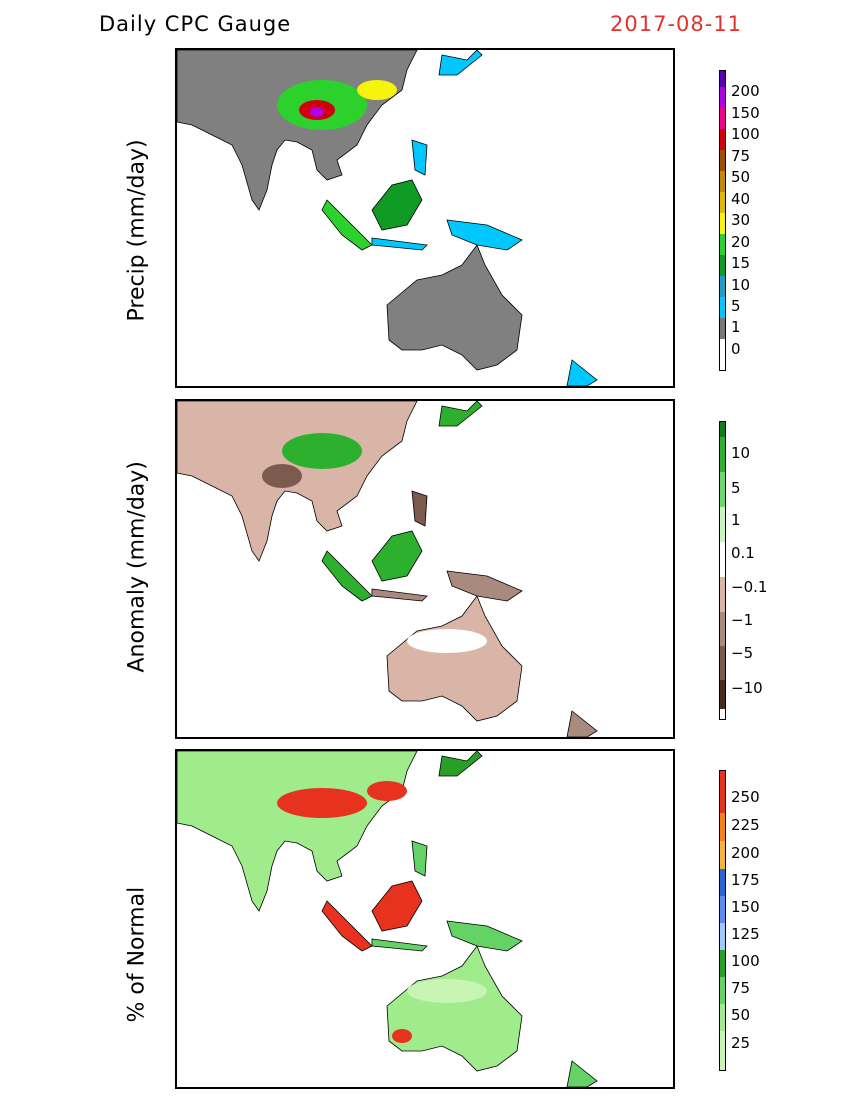  What do you see at coordinates (745, 907) in the screenshot?
I see `percent-tick-label: 150` at bounding box center [745, 907].